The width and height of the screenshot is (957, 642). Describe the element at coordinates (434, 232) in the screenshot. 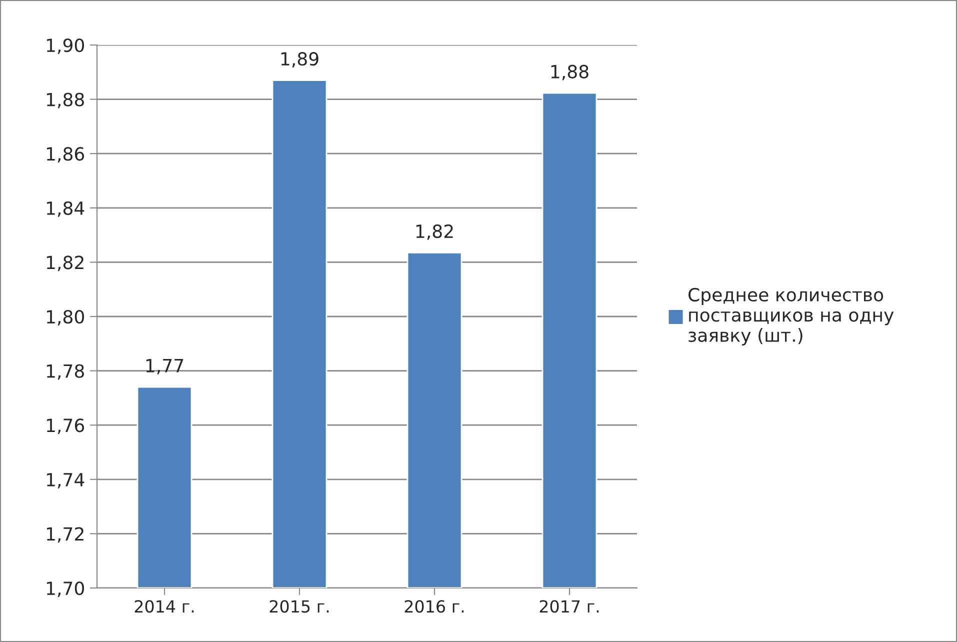

I see `data-label: 1,82` at that location.